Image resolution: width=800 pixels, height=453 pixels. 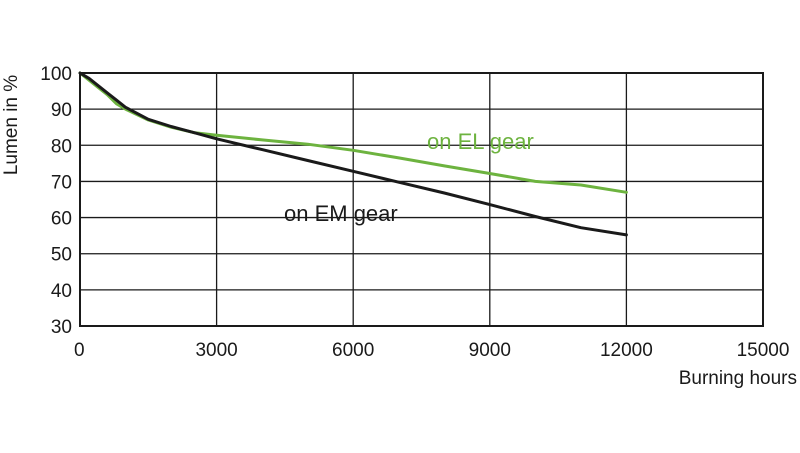 I want to click on x-tick-label: 15000, so click(x=763, y=350).